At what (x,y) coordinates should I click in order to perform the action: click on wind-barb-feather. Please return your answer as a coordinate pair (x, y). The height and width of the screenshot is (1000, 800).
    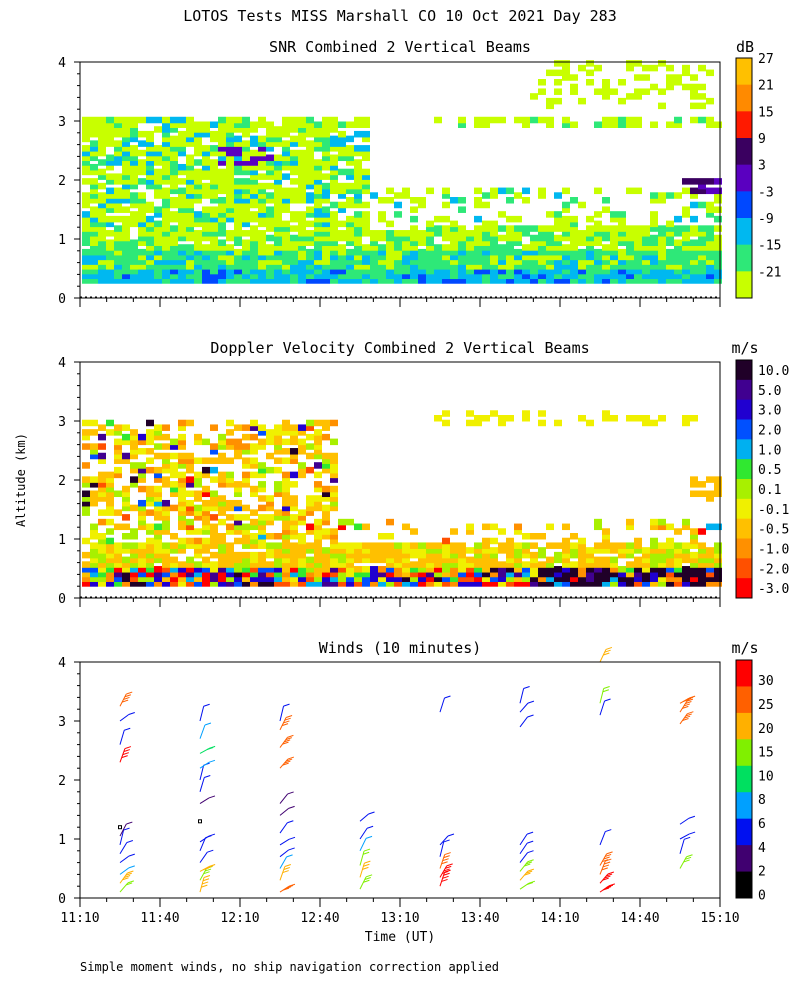
    Looking at the image, I should click on (286, 868).